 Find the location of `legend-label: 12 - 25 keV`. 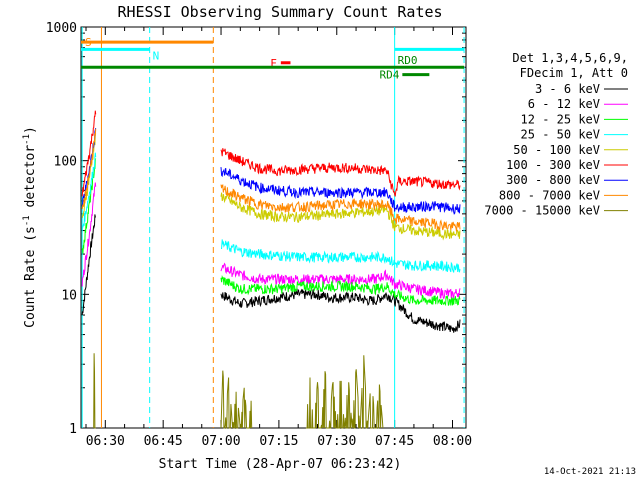

legend-label: 12 - 25 keV is located at coordinates (560, 119).